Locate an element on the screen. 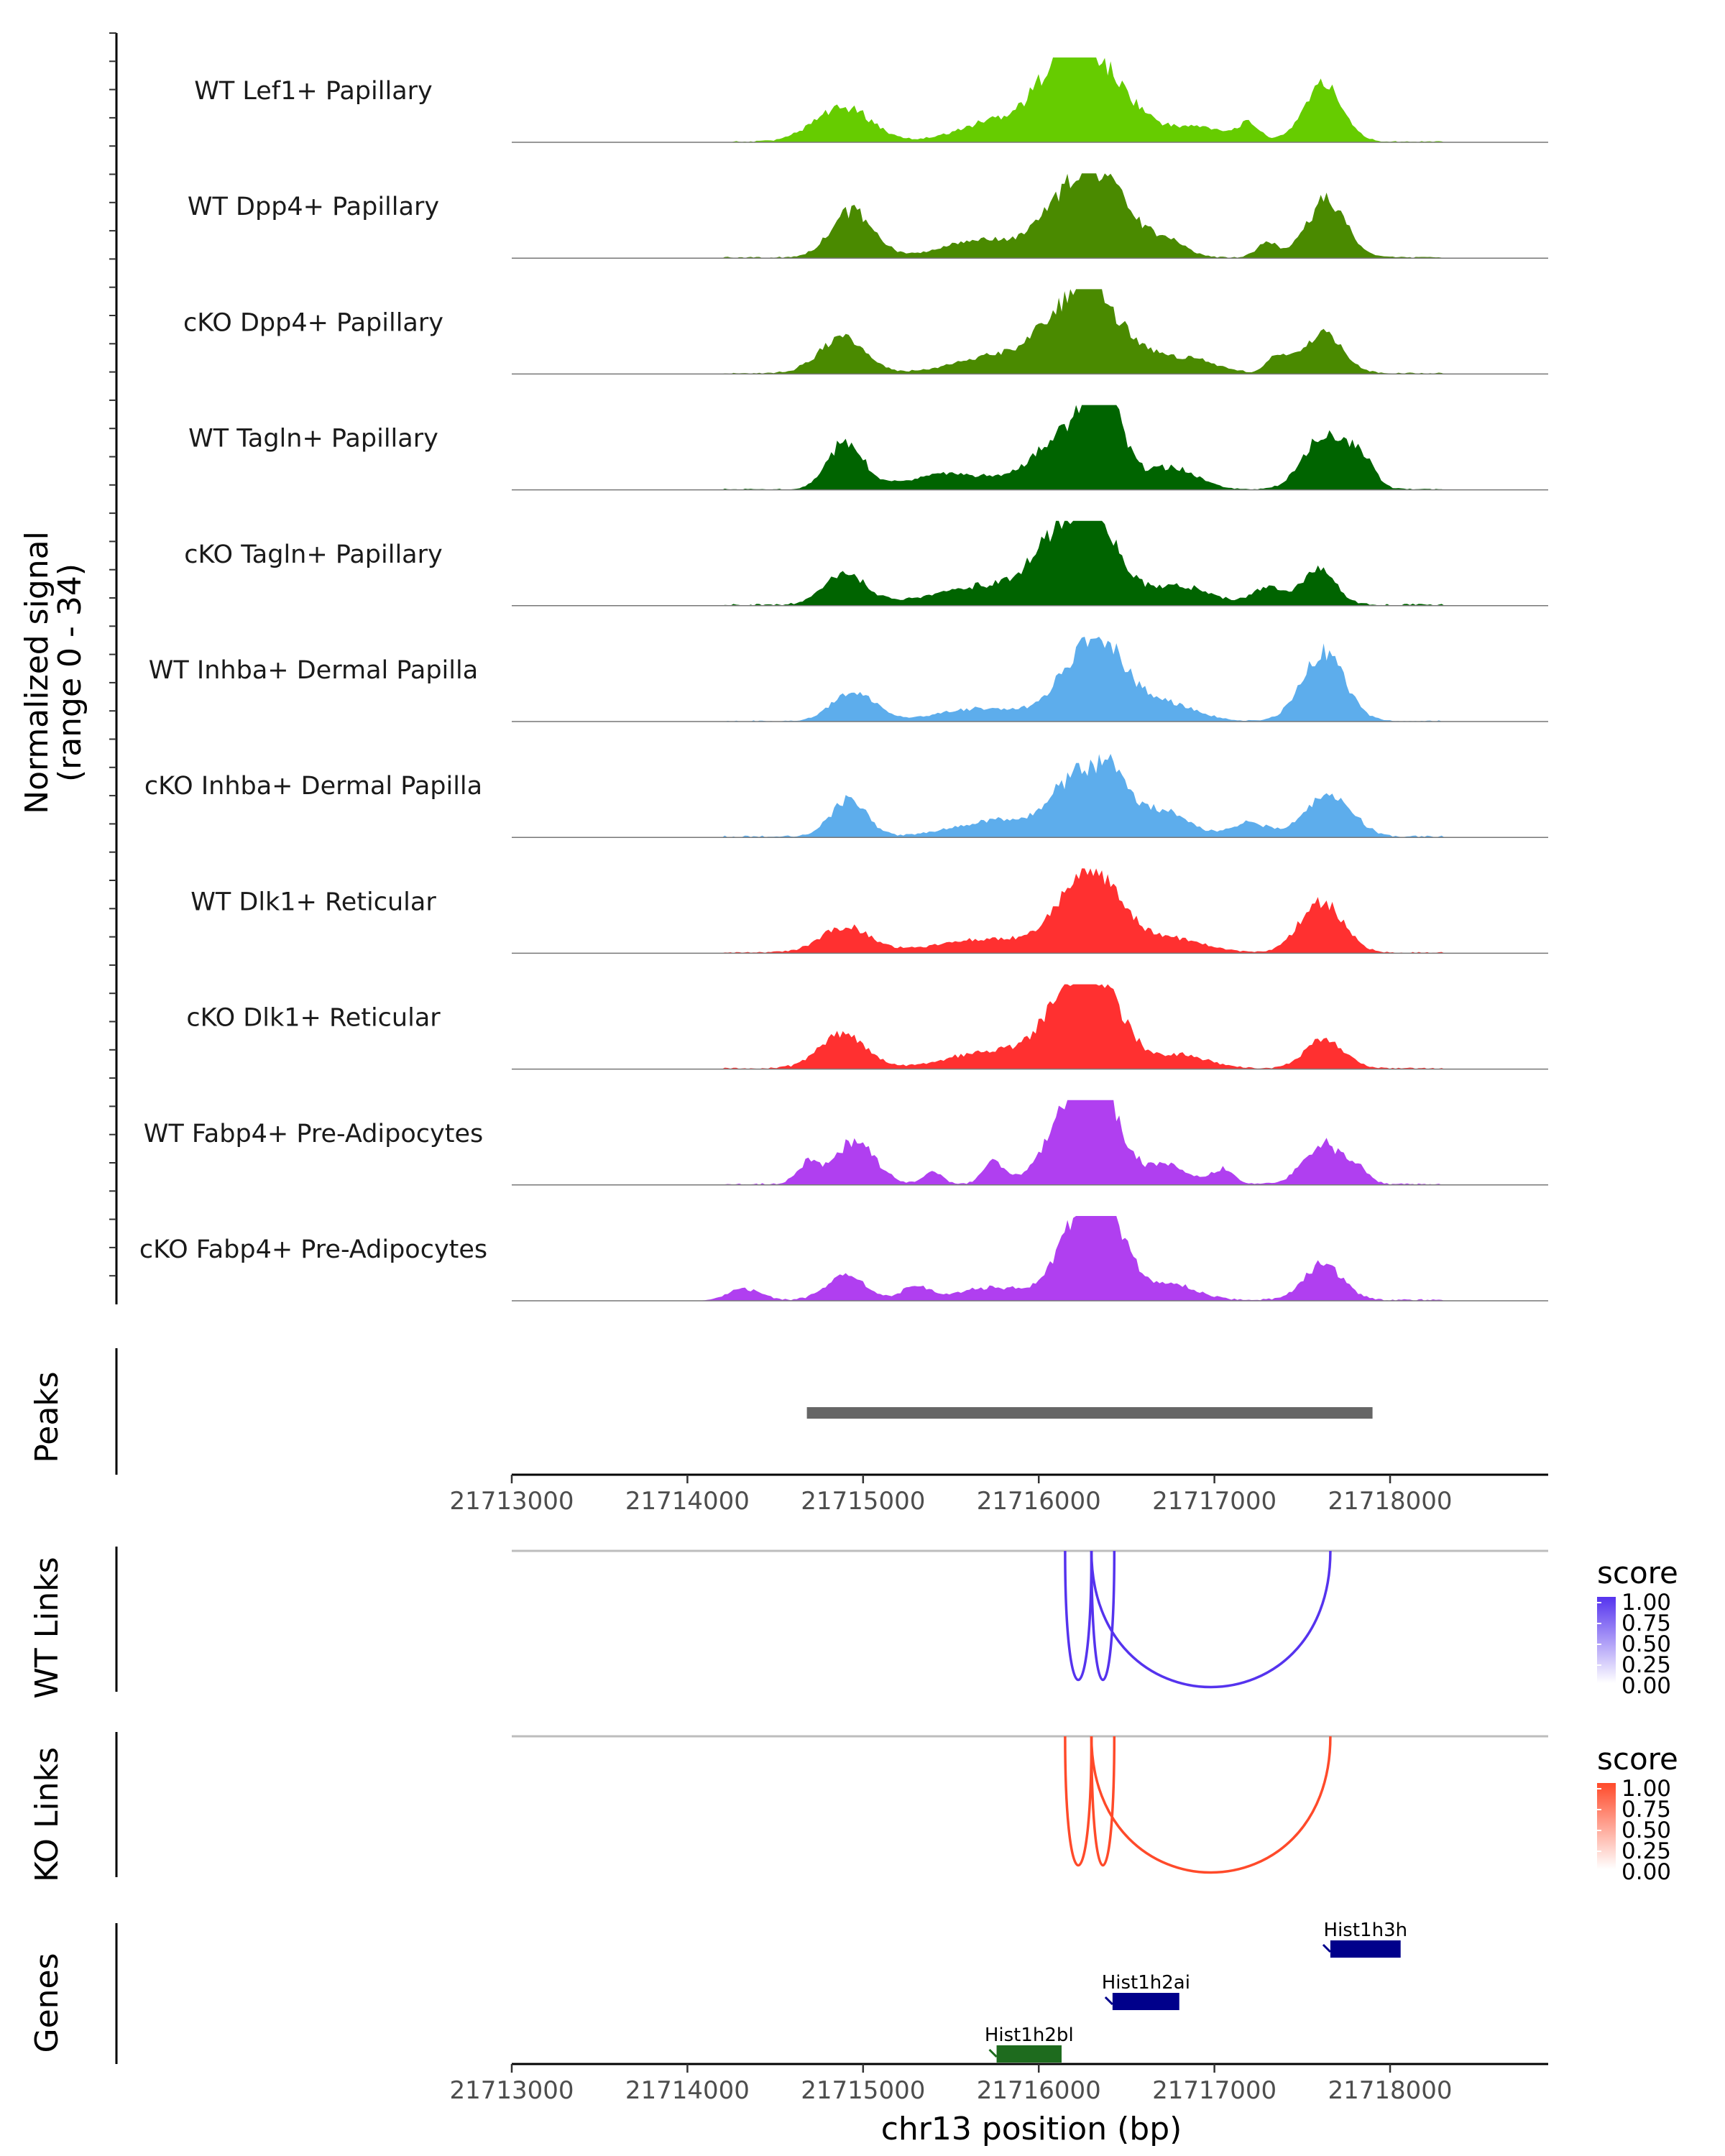 This screenshot has width=1725, height=2156. coverage-track-label: cKO Dlk1+ Reticular is located at coordinates (313, 1018).